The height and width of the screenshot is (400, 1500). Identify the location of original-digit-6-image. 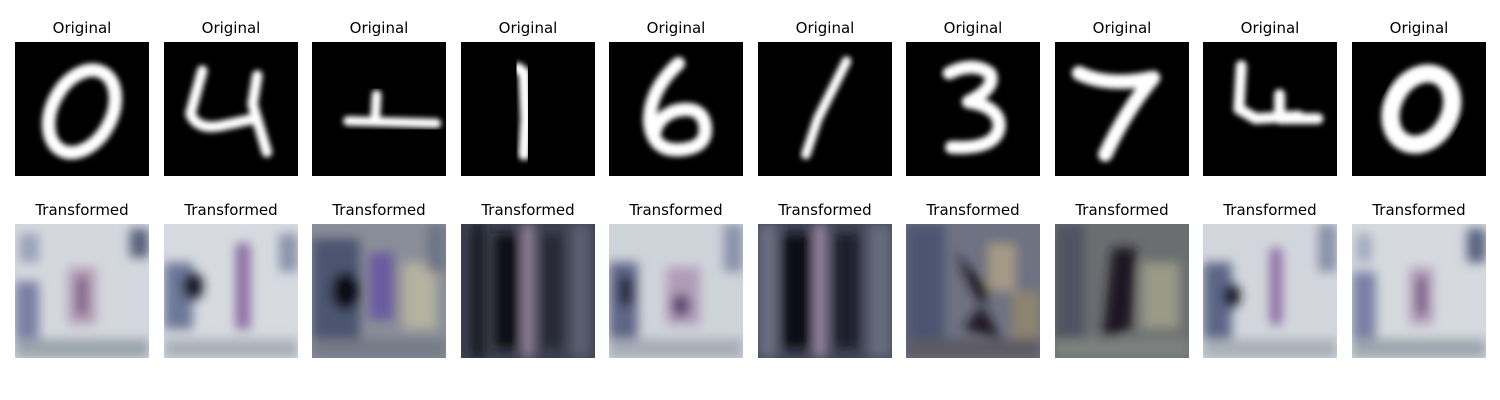
(676, 109).